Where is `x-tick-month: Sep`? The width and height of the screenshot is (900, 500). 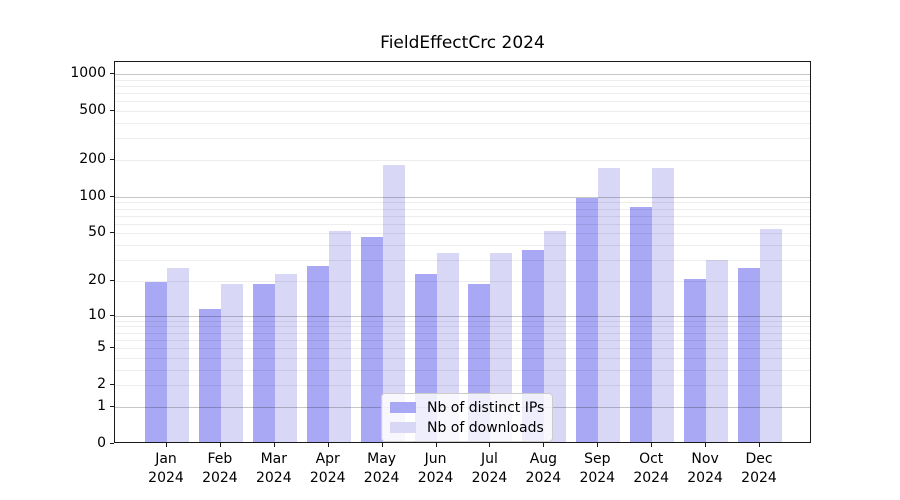 x-tick-month: Sep is located at coordinates (597, 459).